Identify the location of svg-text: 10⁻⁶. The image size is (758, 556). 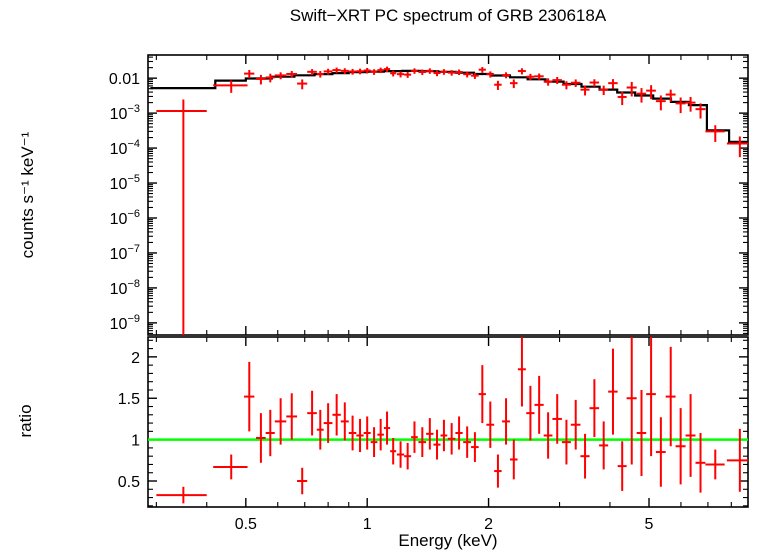
(125, 218).